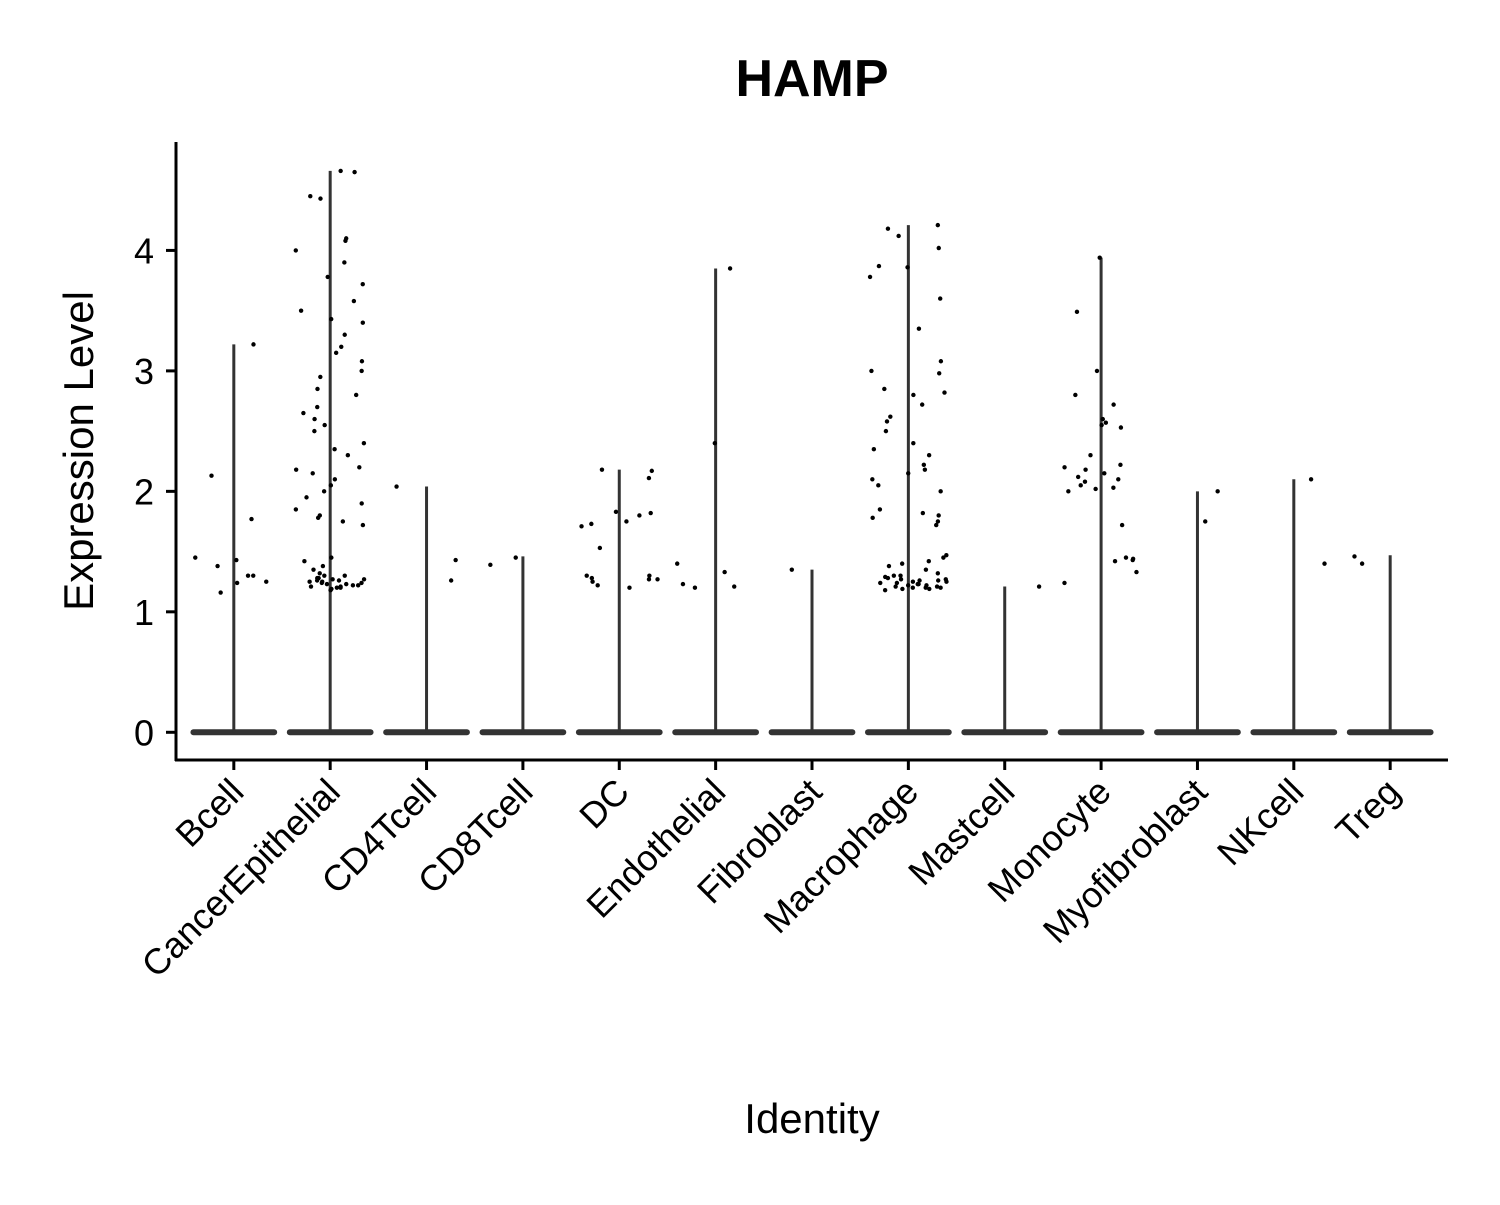  I want to click on y-axis-title: Expression Level, so click(78, 451).